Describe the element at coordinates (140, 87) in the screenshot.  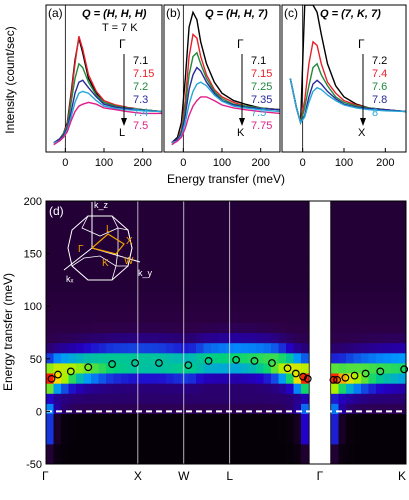
I see `panel-a-legend-entry: 7.2` at that location.